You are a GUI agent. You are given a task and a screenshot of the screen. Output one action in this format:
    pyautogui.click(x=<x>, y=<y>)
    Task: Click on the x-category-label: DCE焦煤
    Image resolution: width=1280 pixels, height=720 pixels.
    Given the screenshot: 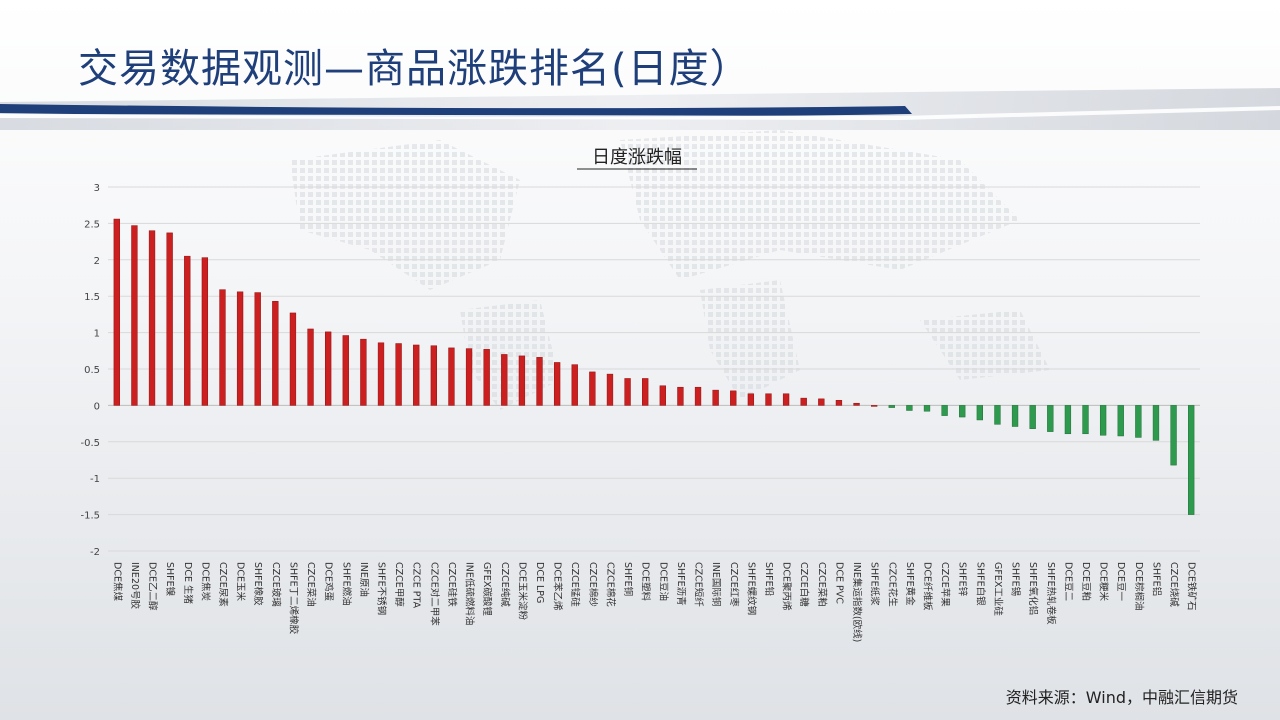 What is the action you would take?
    pyautogui.click(x=117, y=581)
    